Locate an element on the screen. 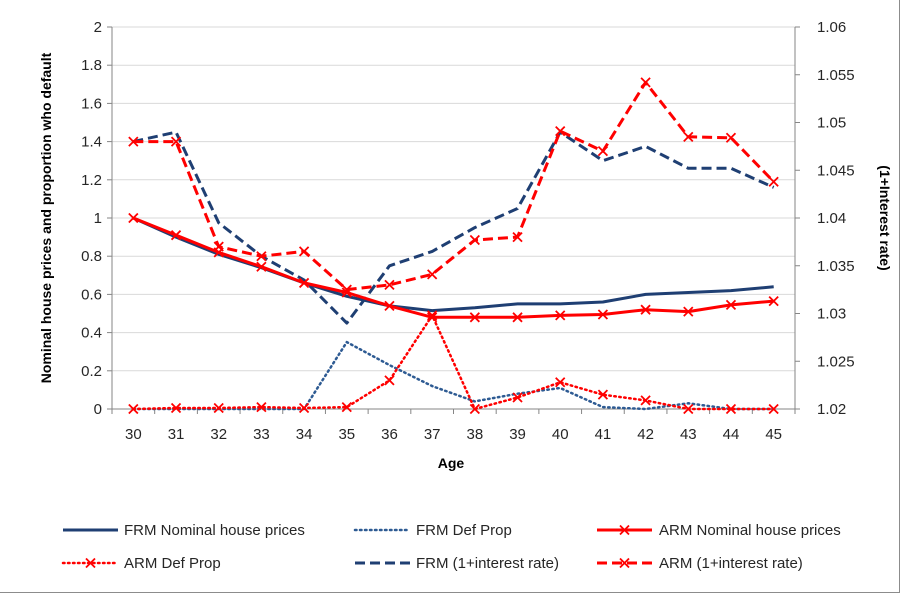 The height and width of the screenshot is (594, 901). y-tick-label: 0 is located at coordinates (98, 409).